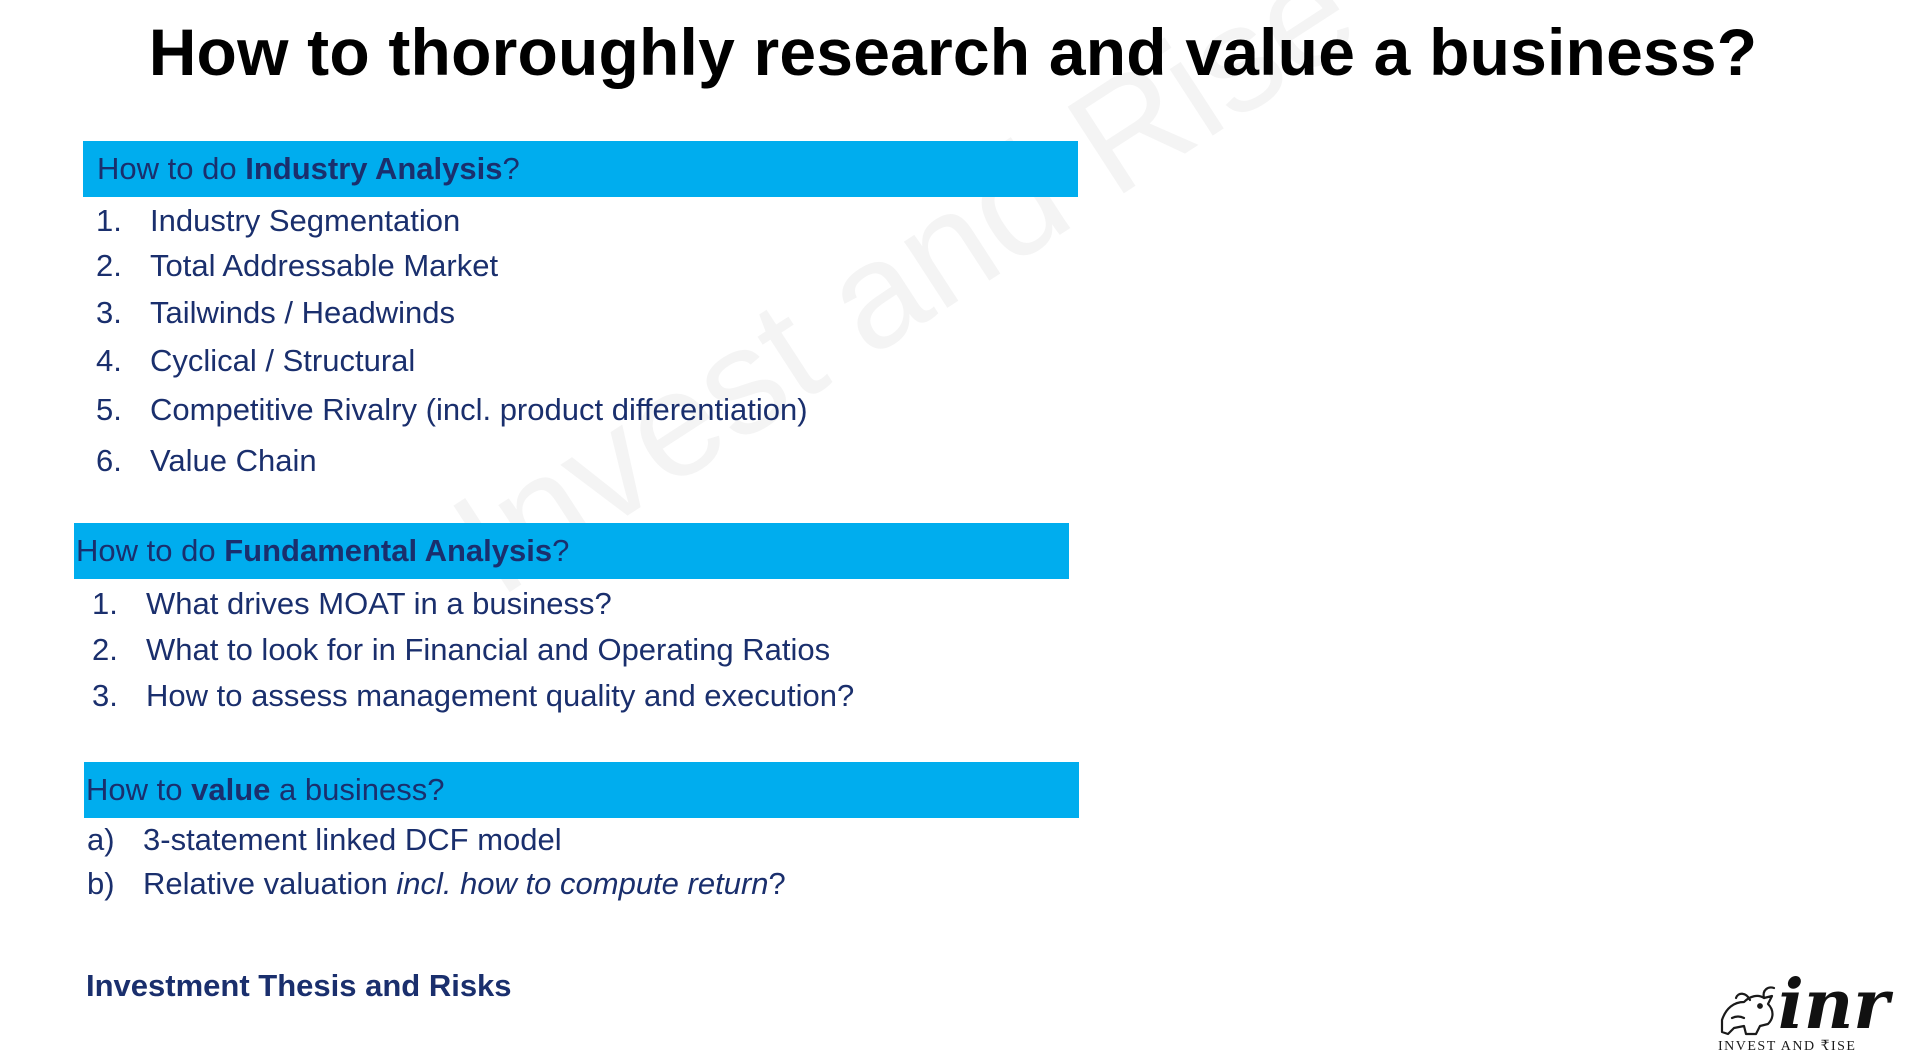  What do you see at coordinates (101, 839) in the screenshot?
I see `list-number: a)` at bounding box center [101, 839].